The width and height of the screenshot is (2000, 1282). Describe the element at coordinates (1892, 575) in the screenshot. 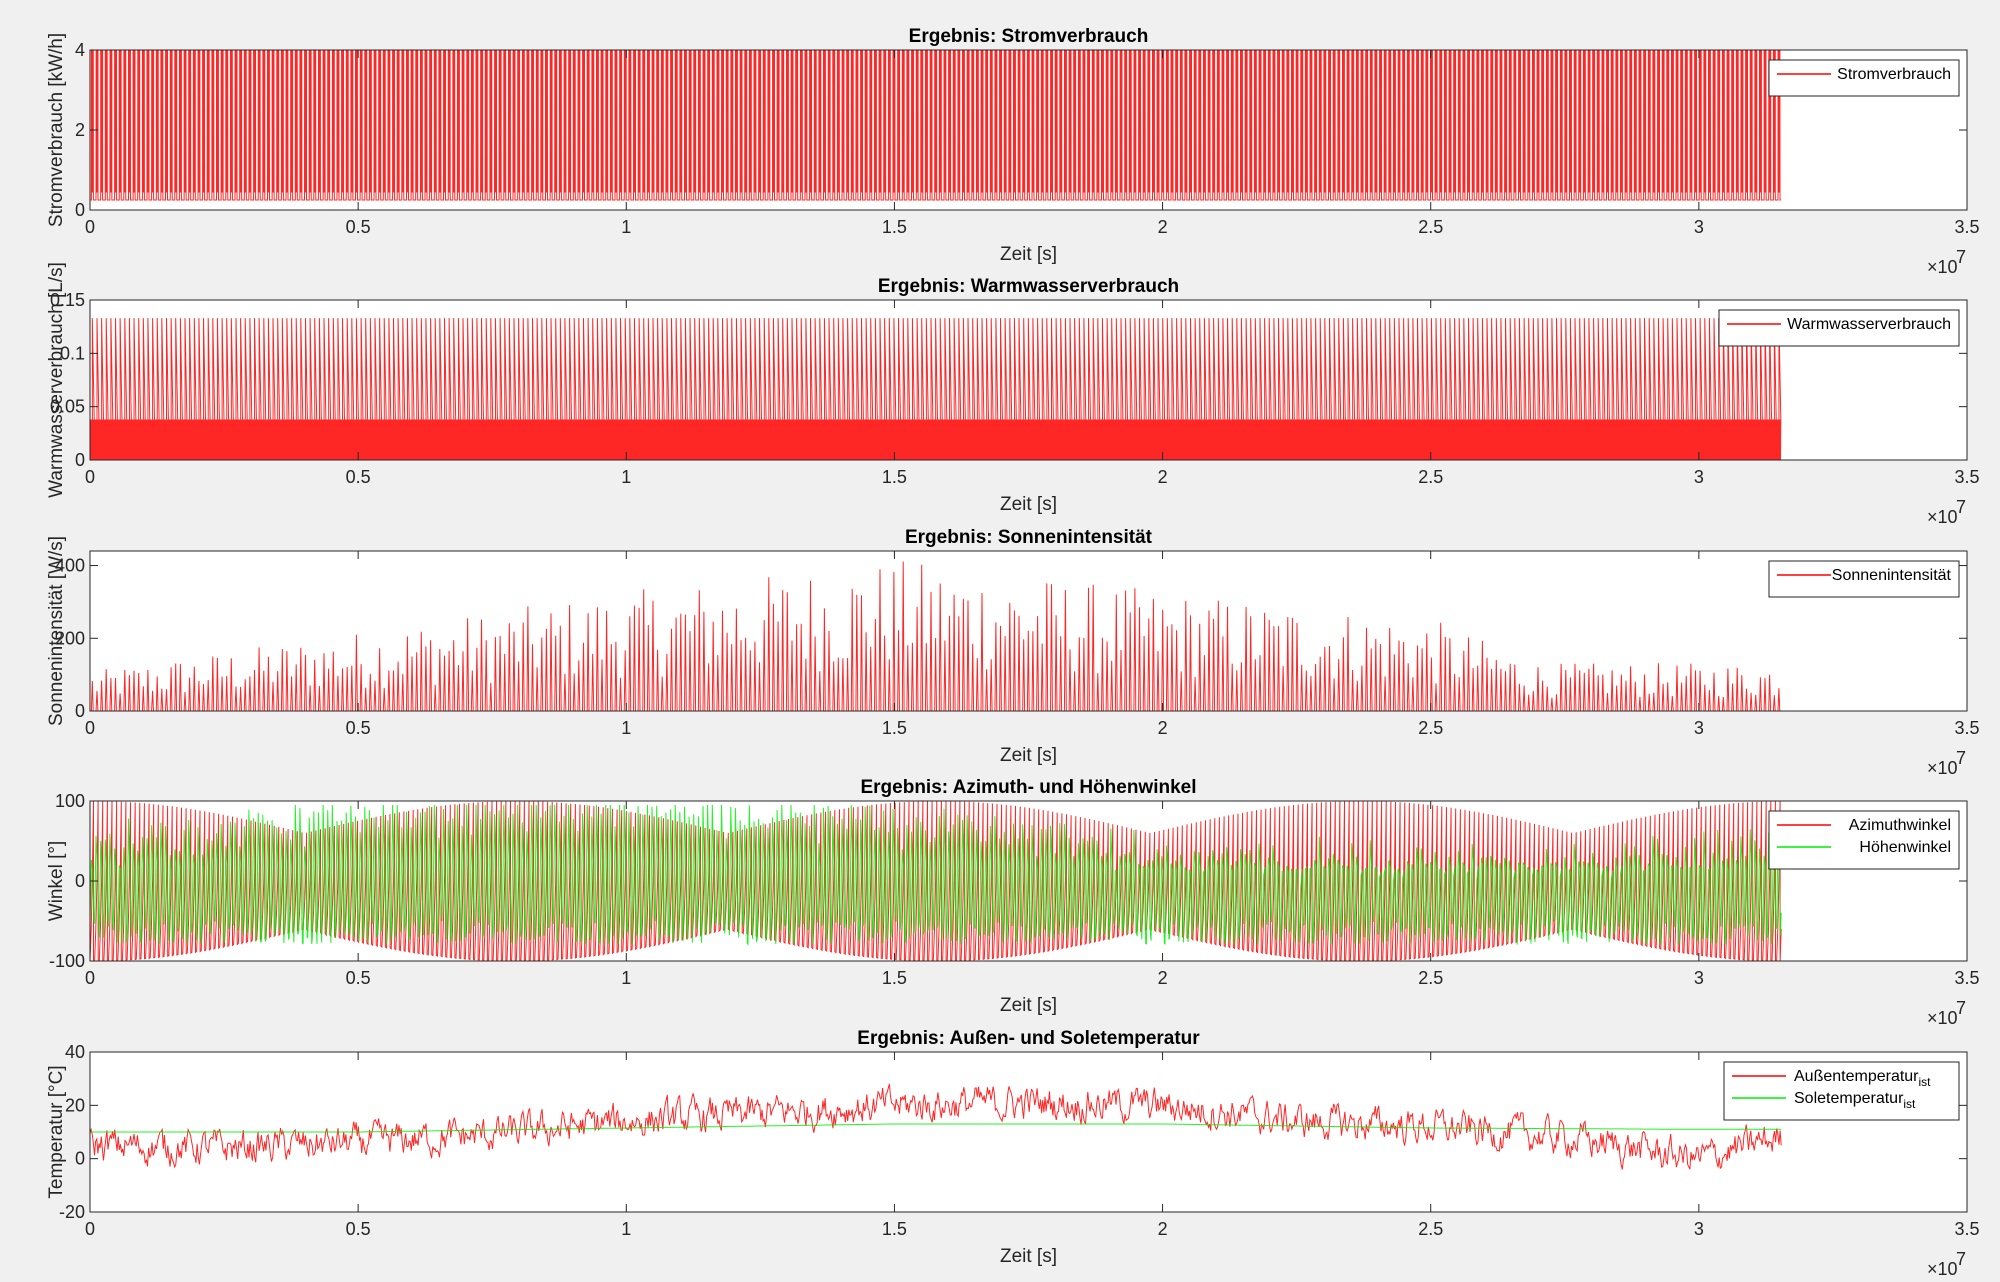

I see `legend-entry: Sonnenintensität` at that location.